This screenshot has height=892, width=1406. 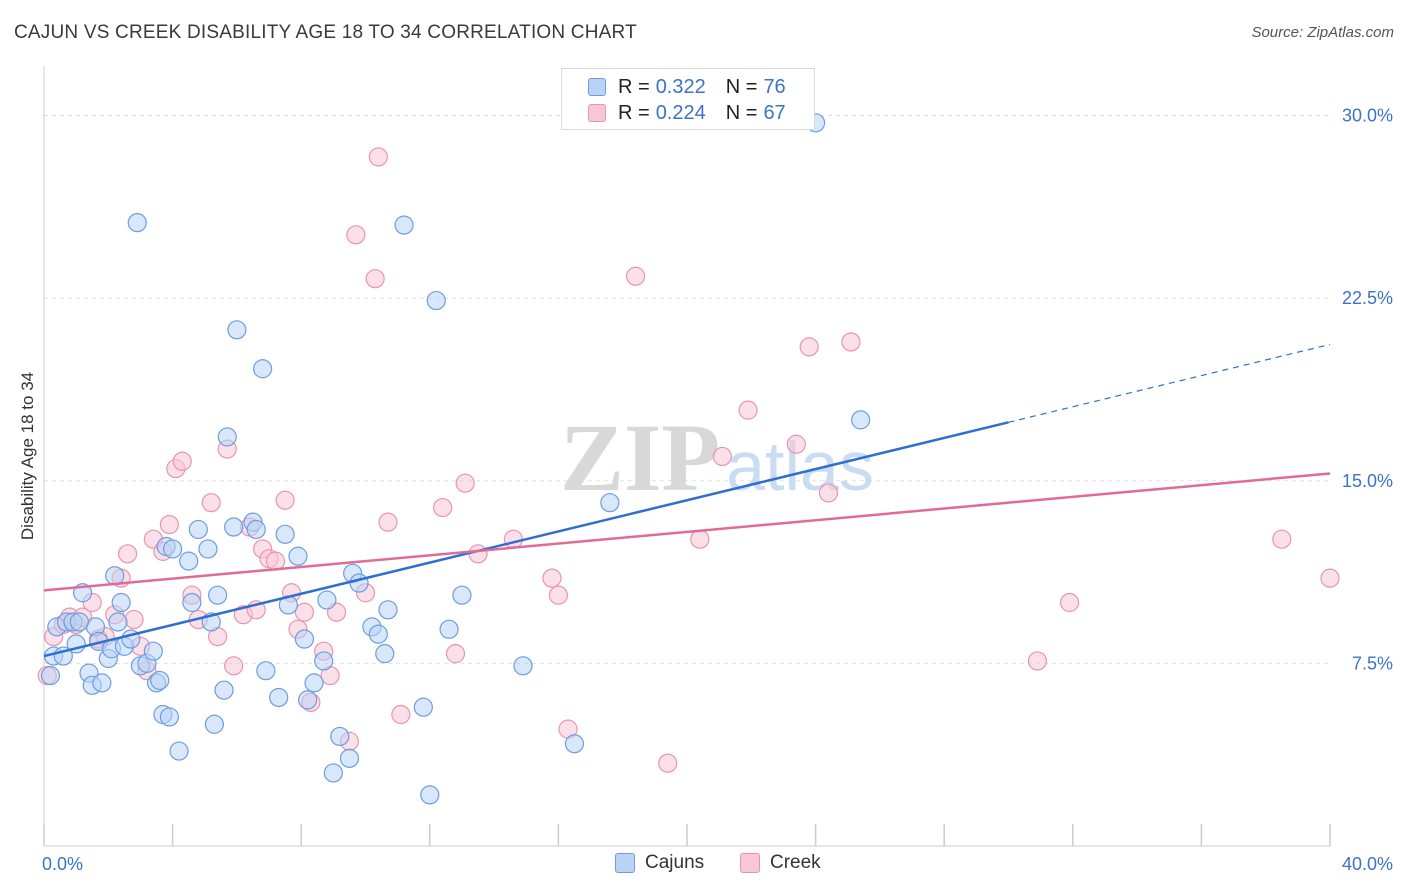 What do you see at coordinates (774, 112) in the screenshot?
I see `legend-n-value: 67` at bounding box center [774, 112].